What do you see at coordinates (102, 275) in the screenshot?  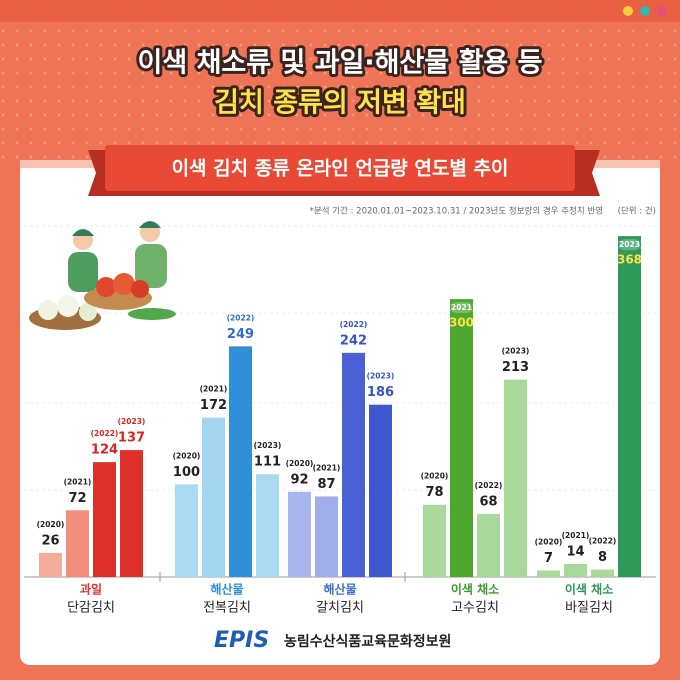 I see `illustration` at bounding box center [102, 275].